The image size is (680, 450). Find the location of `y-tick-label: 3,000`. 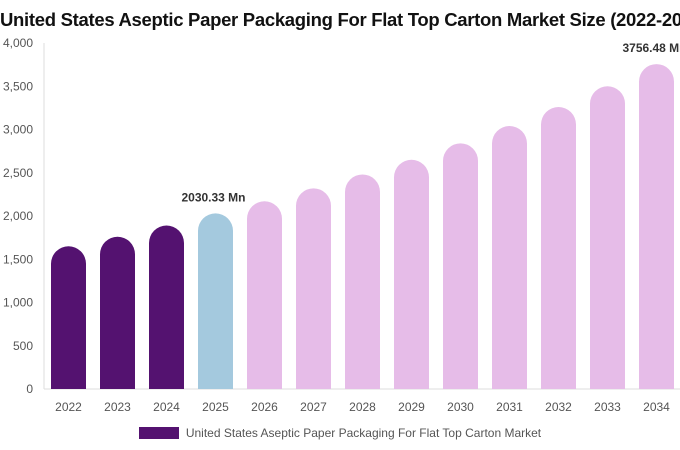

y-tick-label: 3,000 is located at coordinates (18, 130).